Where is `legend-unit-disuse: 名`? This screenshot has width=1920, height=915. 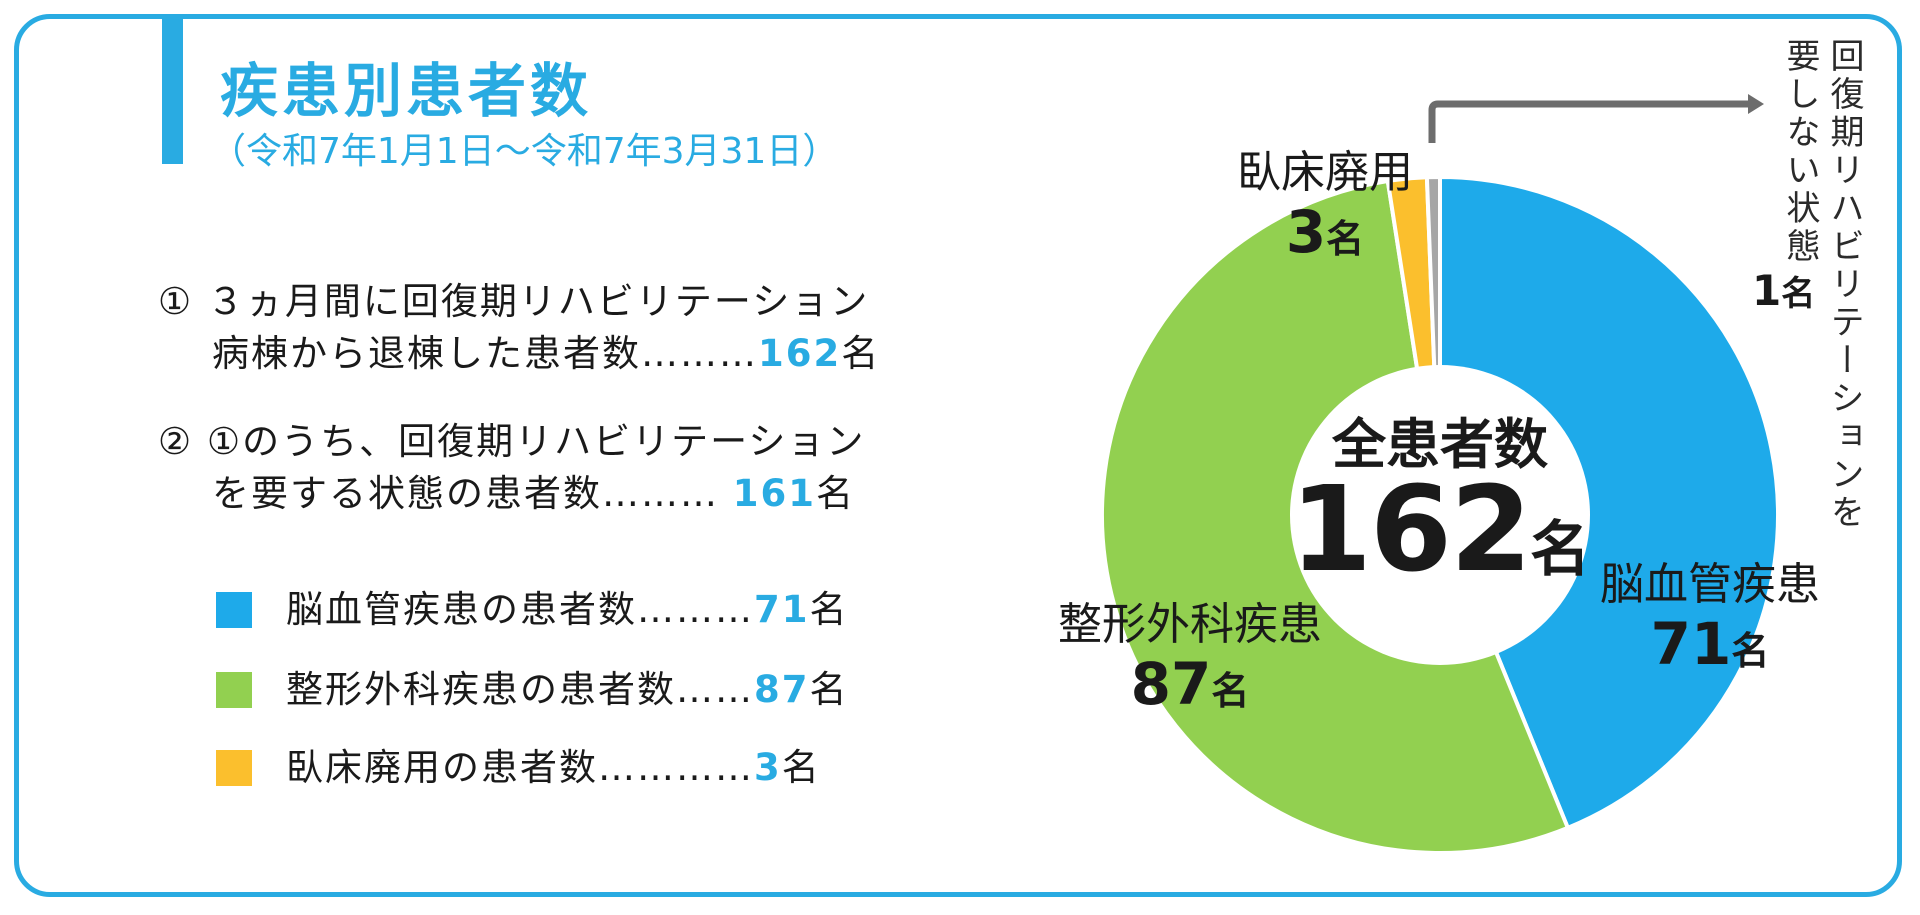 legend-unit-disuse: 名 is located at coordinates (801, 767).